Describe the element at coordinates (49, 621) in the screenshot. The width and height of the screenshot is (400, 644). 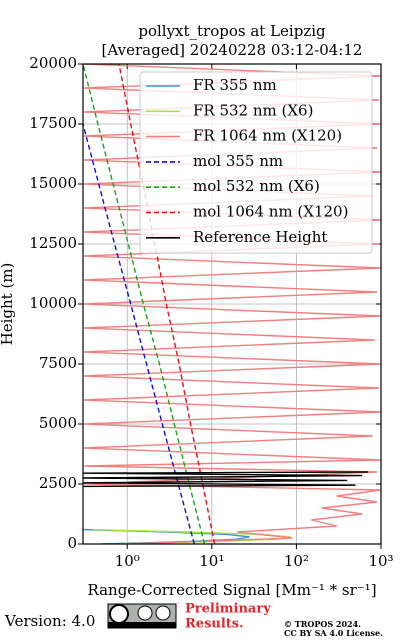
I see `version: Version: 4.0` at that location.